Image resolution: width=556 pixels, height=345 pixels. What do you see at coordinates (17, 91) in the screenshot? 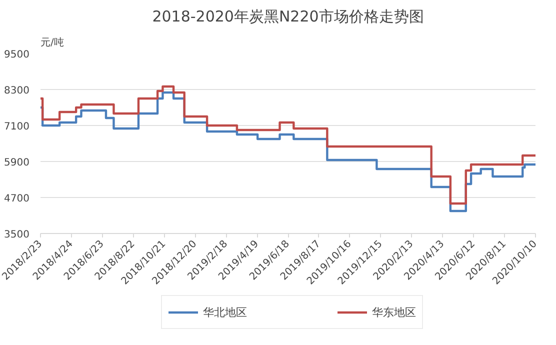
I see `y-tick-label: 8300` at bounding box center [17, 91].